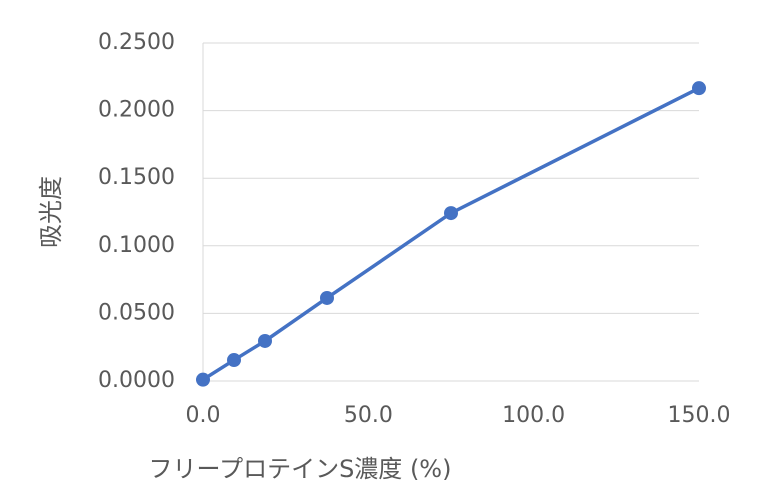  What do you see at coordinates (368, 415) in the screenshot?
I see `x-tick-label: 50.0` at bounding box center [368, 415].